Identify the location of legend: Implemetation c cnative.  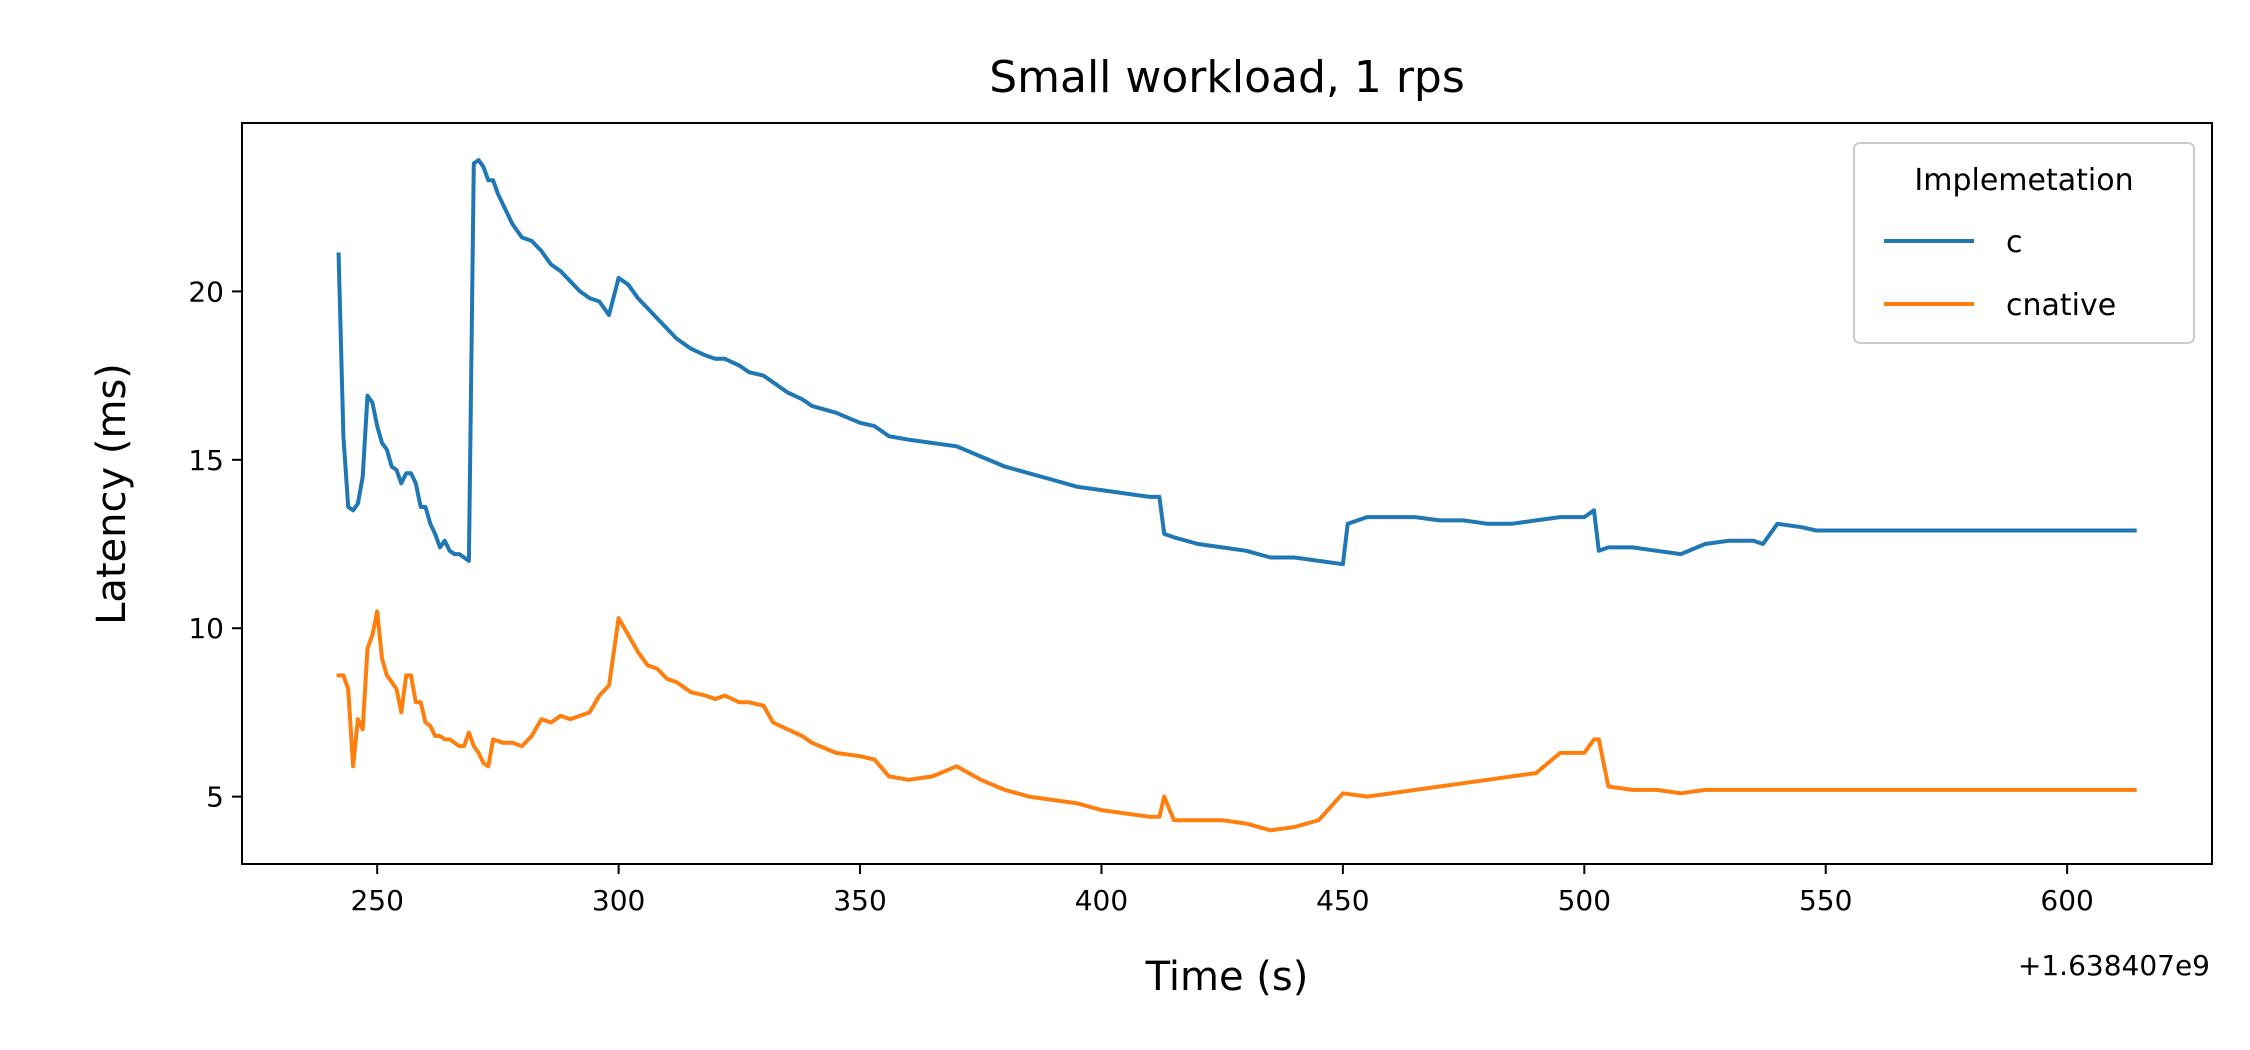
(2024, 243).